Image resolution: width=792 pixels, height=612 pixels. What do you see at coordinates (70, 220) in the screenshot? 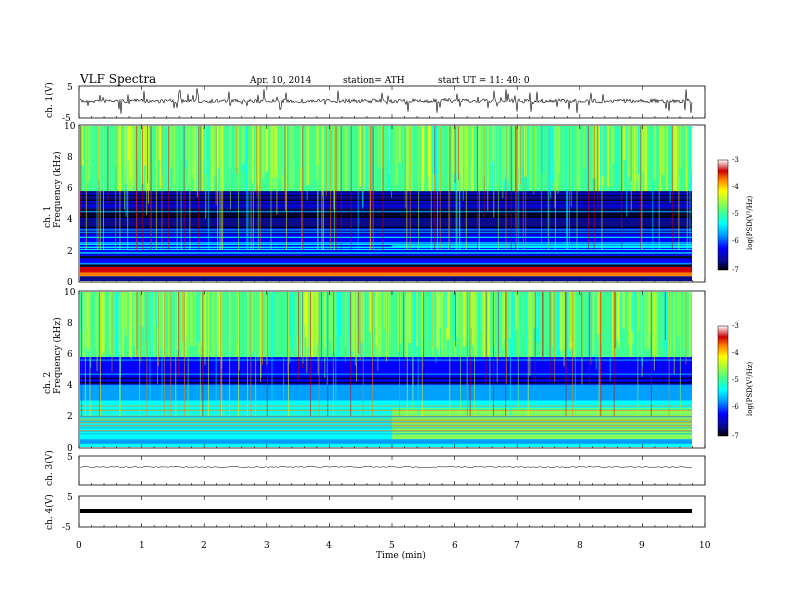
I see `ch1-freq-tick-4: 4` at bounding box center [70, 220].